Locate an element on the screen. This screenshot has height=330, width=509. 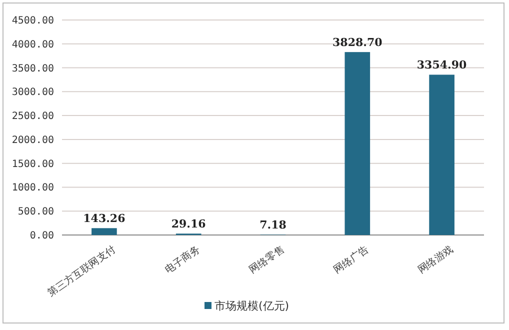
x-tick-label: 网络广告 is located at coordinates (351, 259).